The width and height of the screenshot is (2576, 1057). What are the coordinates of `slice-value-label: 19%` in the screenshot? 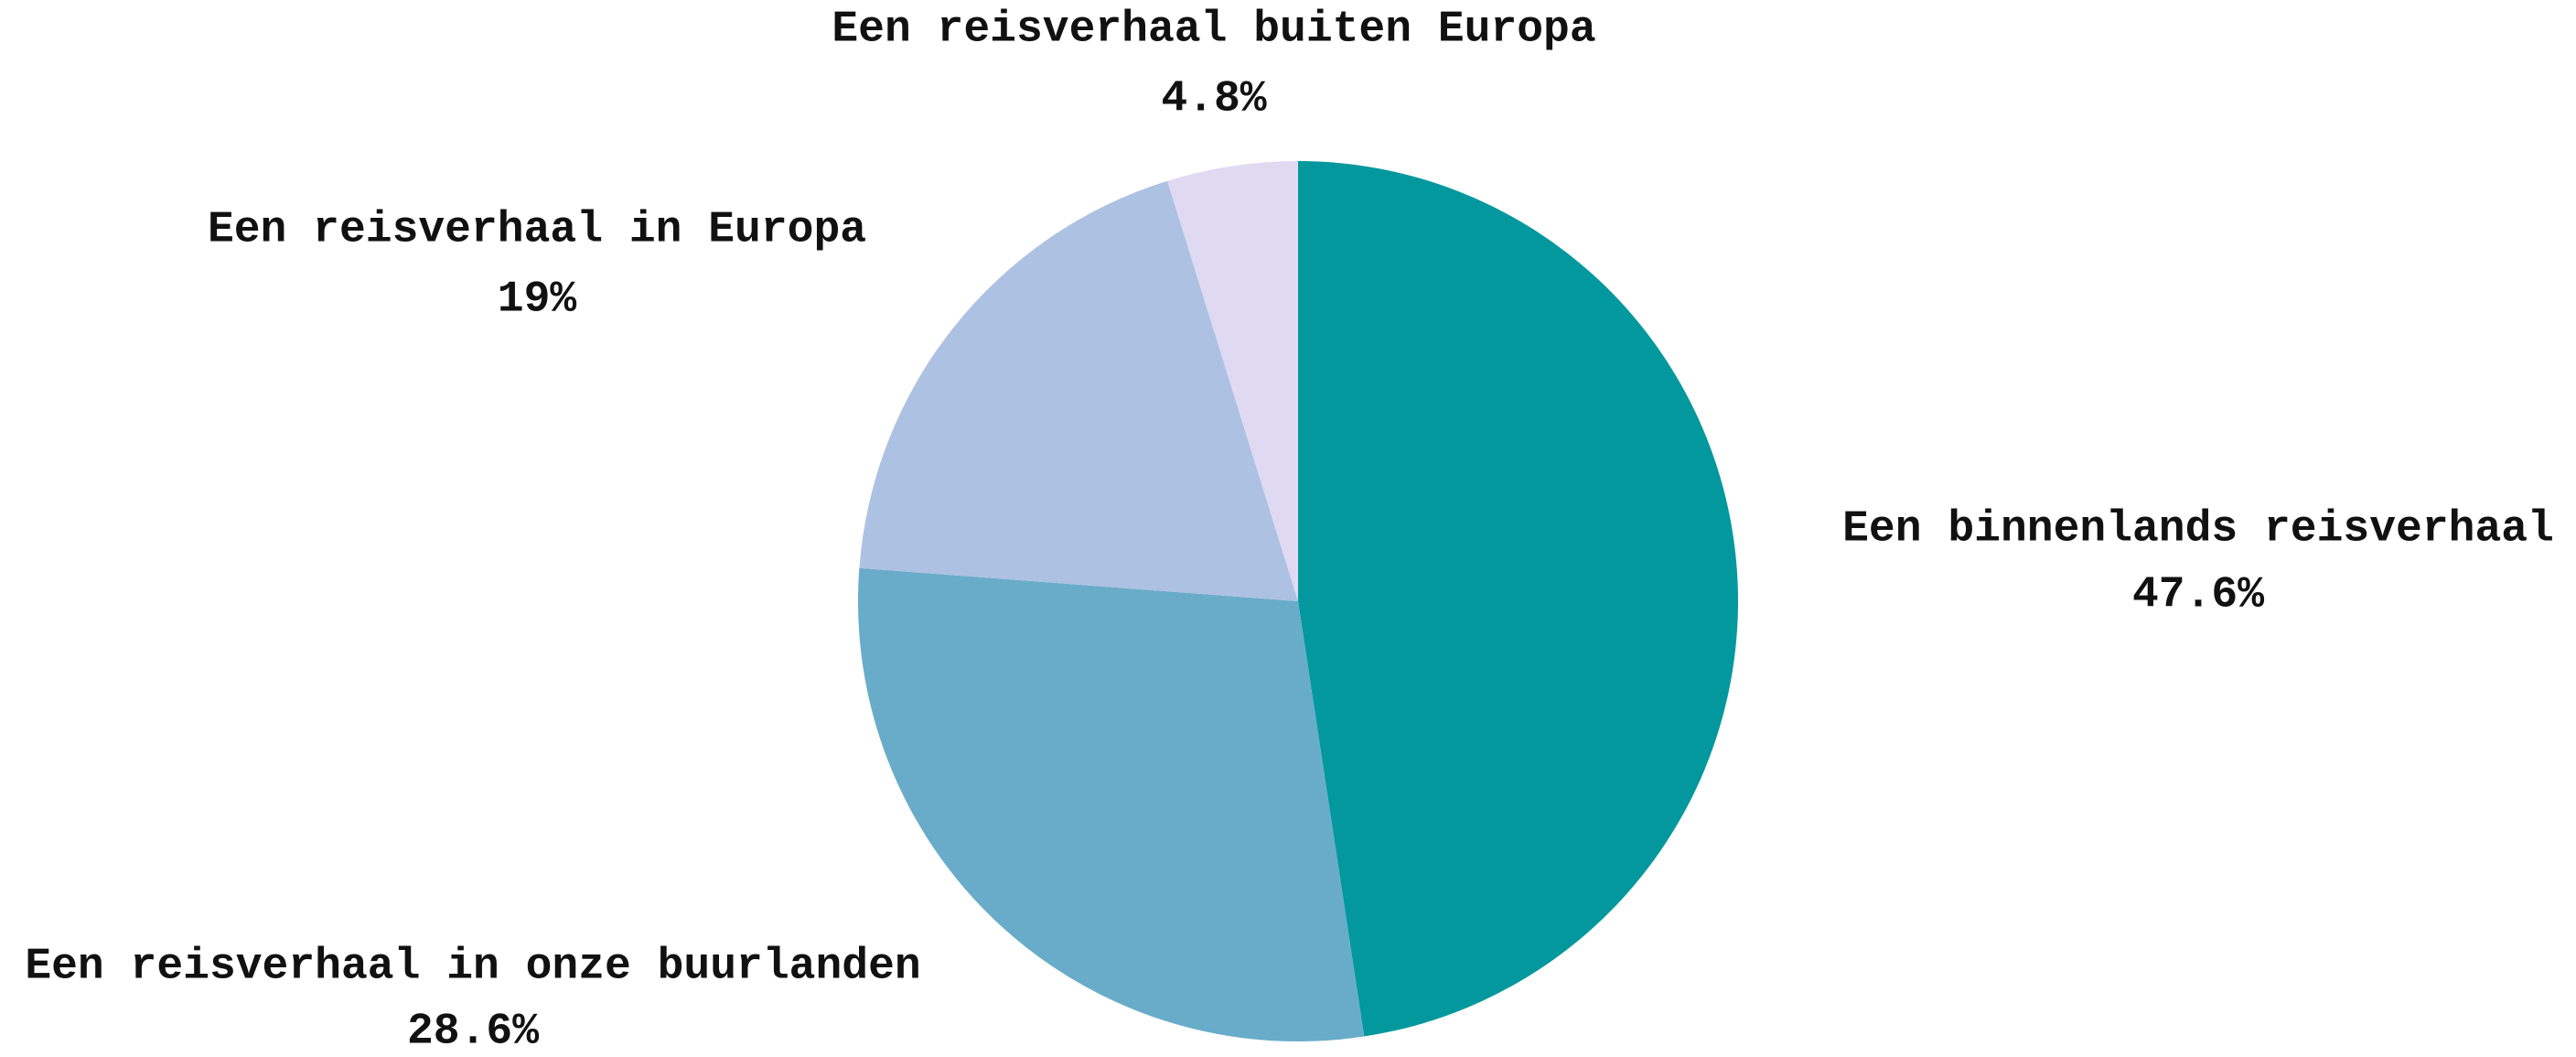 It's located at (538, 300).